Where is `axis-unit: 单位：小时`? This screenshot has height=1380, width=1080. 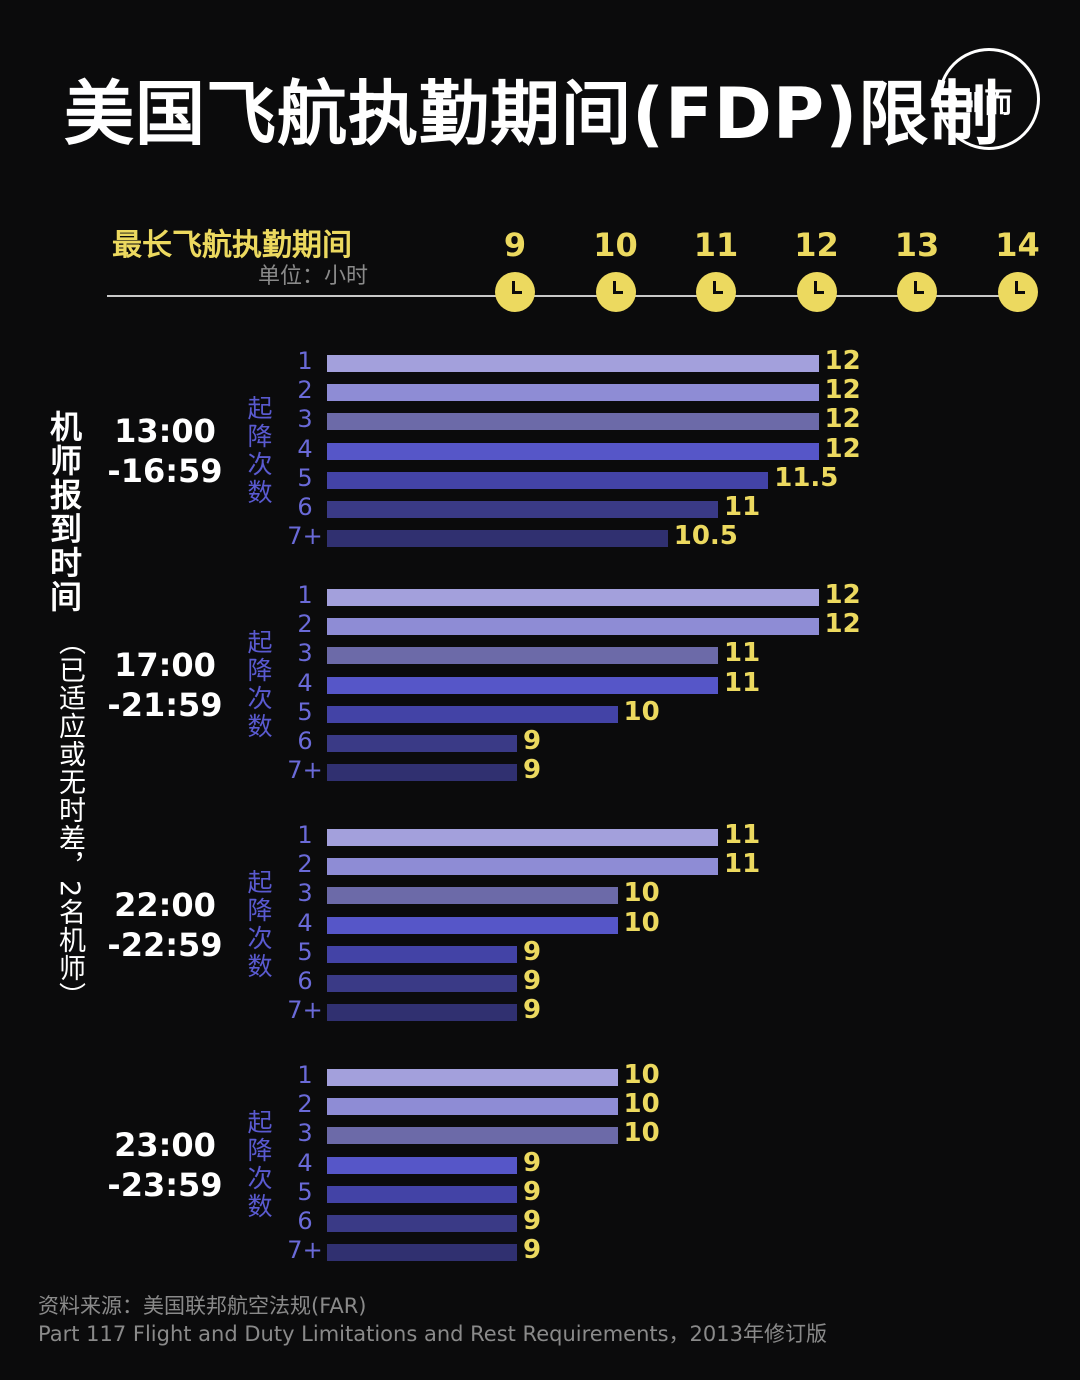
axis-unit: 单位：小时 is located at coordinates (313, 276).